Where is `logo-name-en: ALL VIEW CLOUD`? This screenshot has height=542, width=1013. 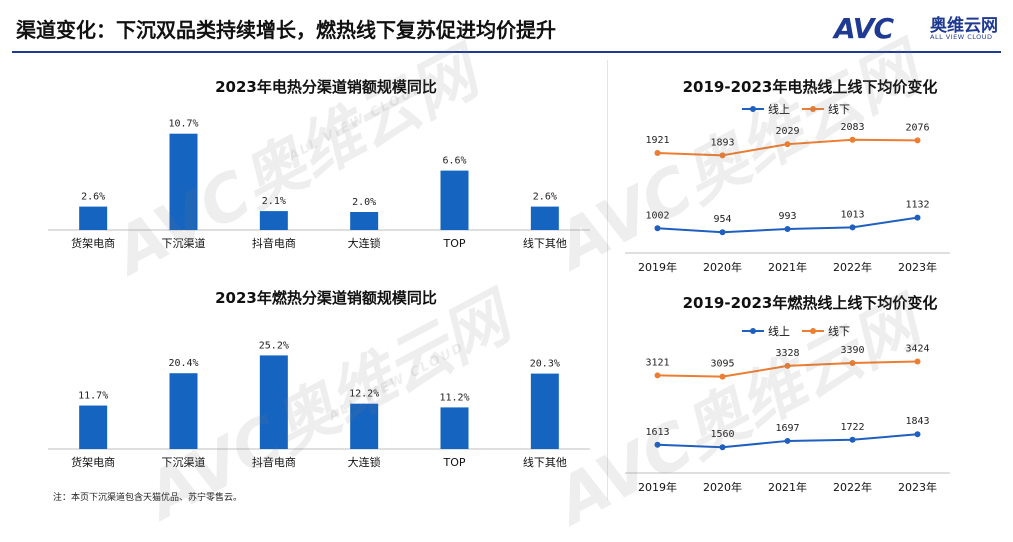 logo-name-en: ALL VIEW CLOUD is located at coordinates (961, 37).